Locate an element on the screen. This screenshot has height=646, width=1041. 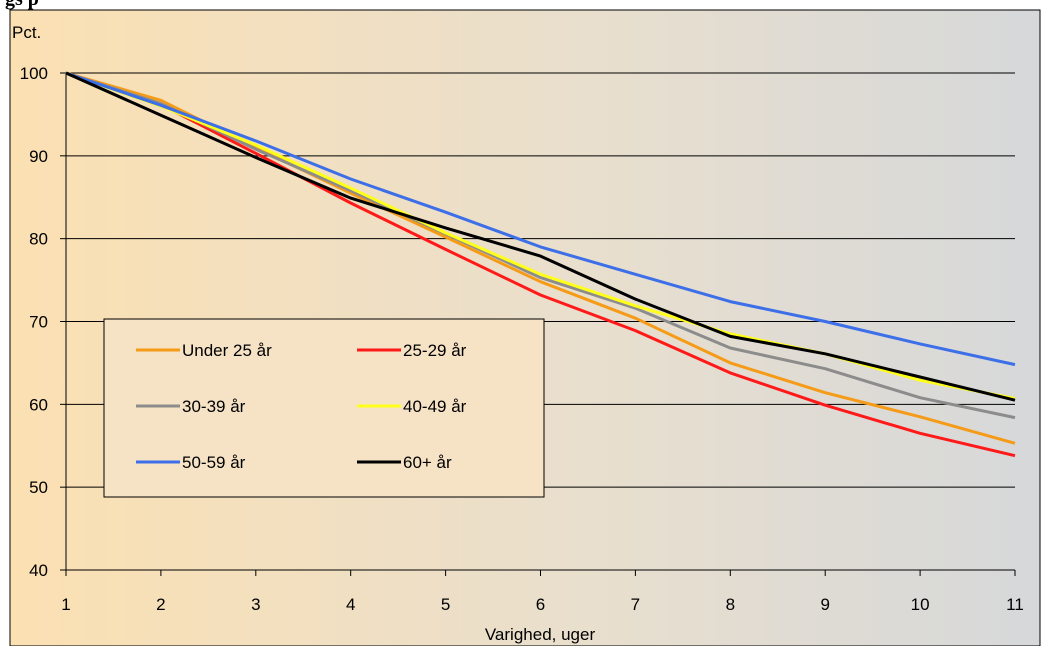
legend-label: 30-39 år is located at coordinates (214, 406).